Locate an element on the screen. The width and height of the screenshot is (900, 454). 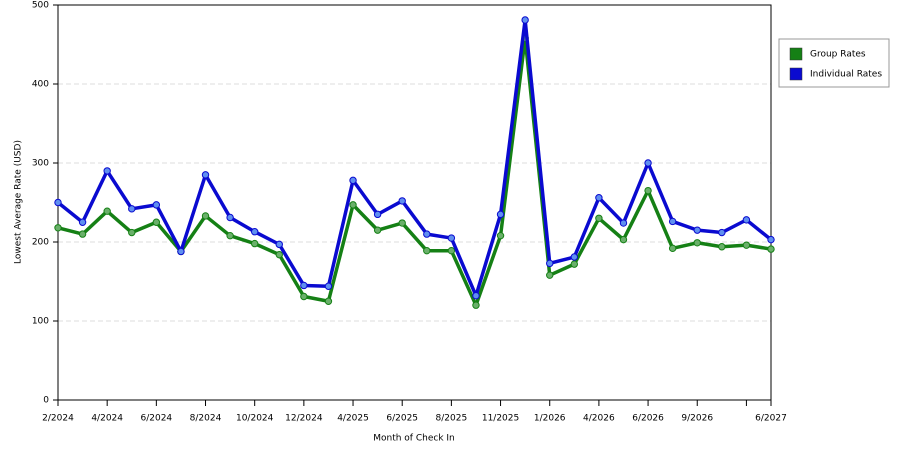
legend-label: Group Rates is located at coordinates (838, 55).